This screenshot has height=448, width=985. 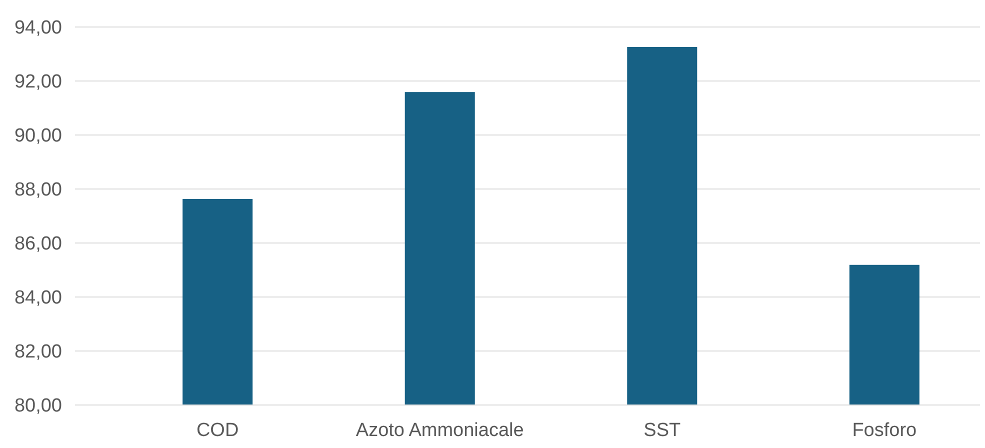 What do you see at coordinates (217, 430) in the screenshot?
I see `x-tick-label: COD` at bounding box center [217, 430].